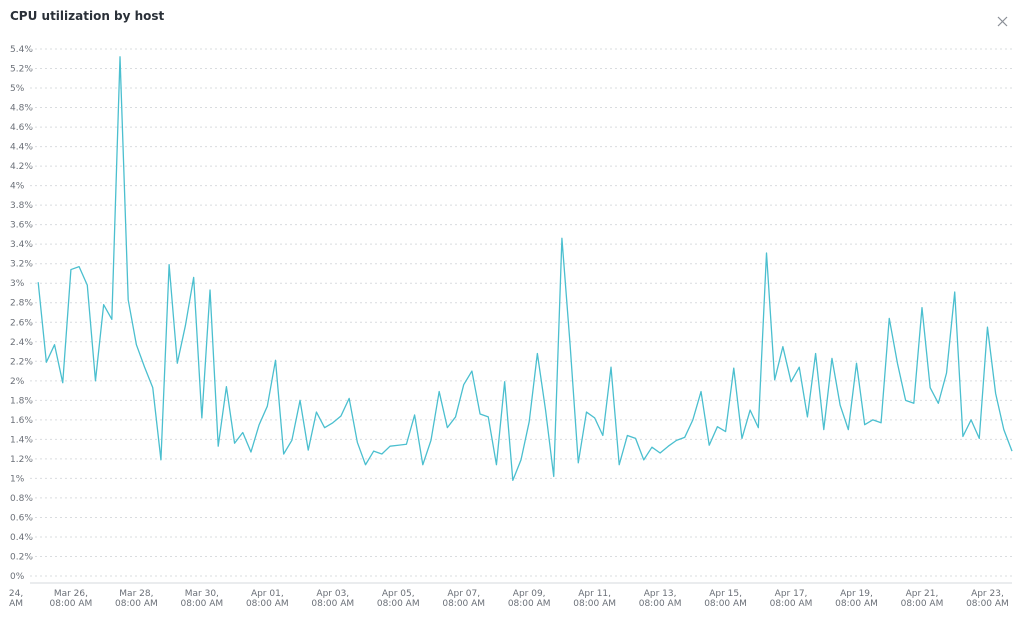 This screenshot has height=621, width=1024. I want to click on x-tick-label: Mar 30, 08:00 AM, so click(201, 599).